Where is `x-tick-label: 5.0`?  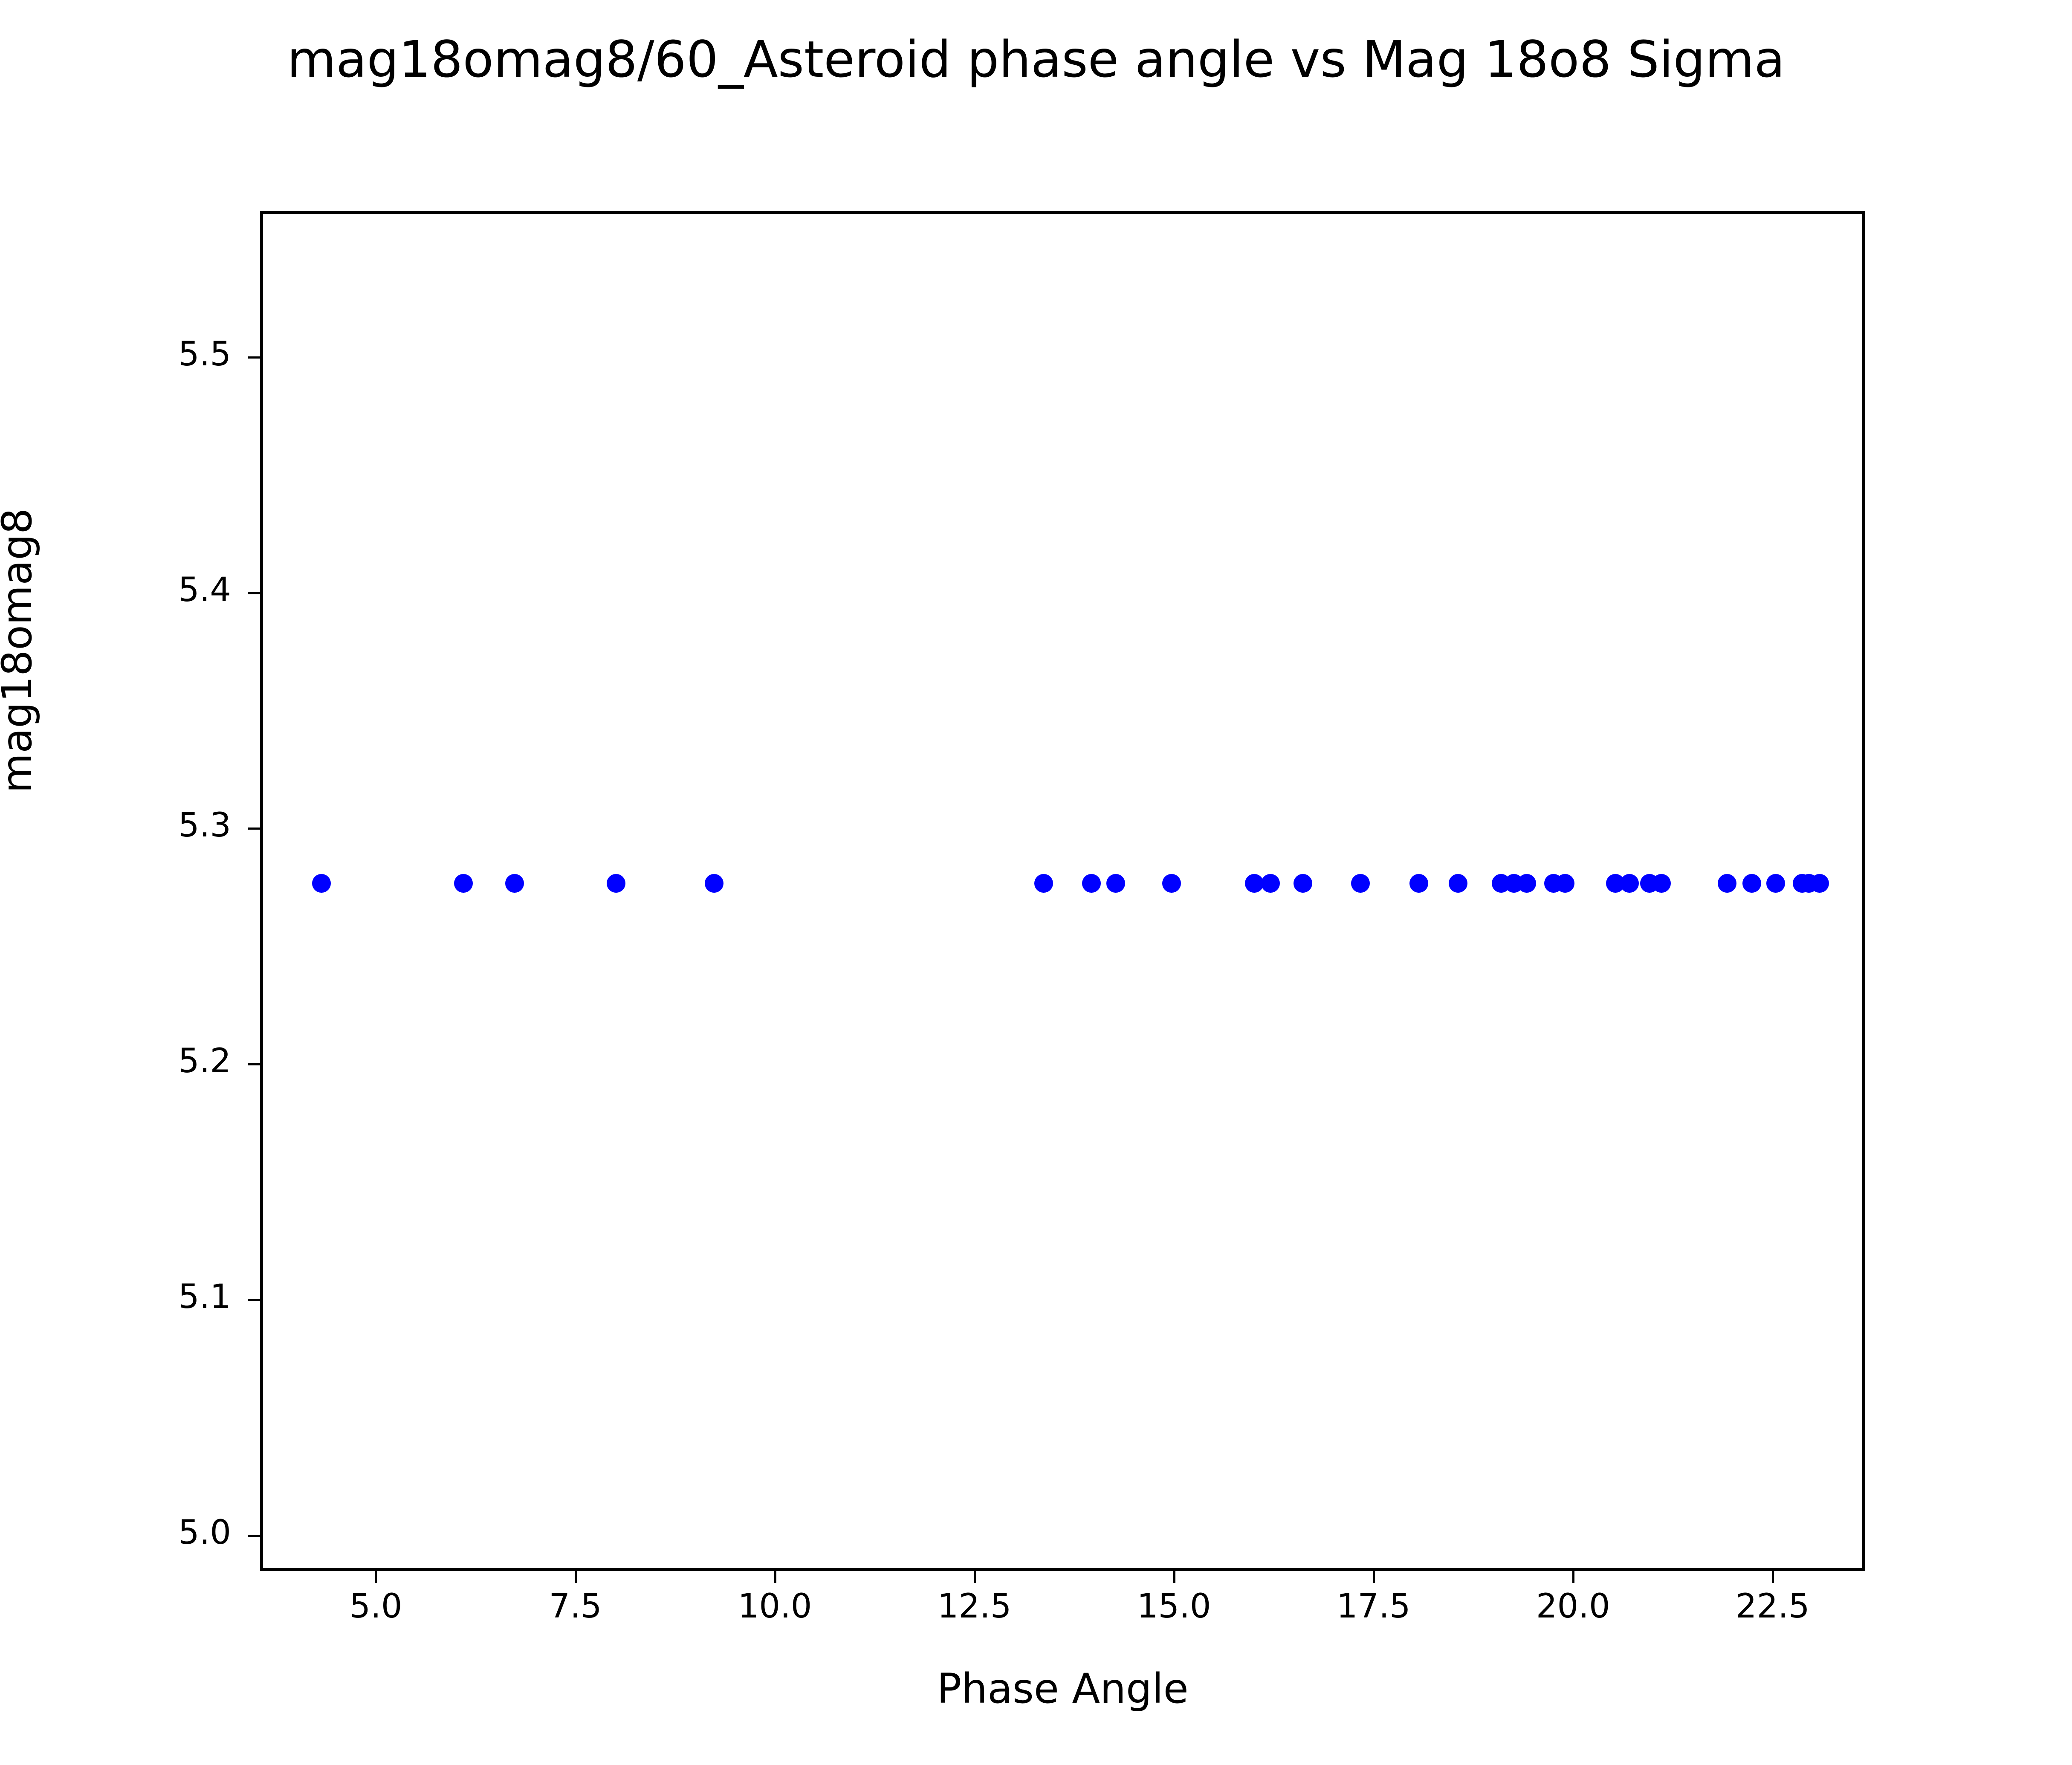 x-tick-label: 5.0 is located at coordinates (375, 1606).